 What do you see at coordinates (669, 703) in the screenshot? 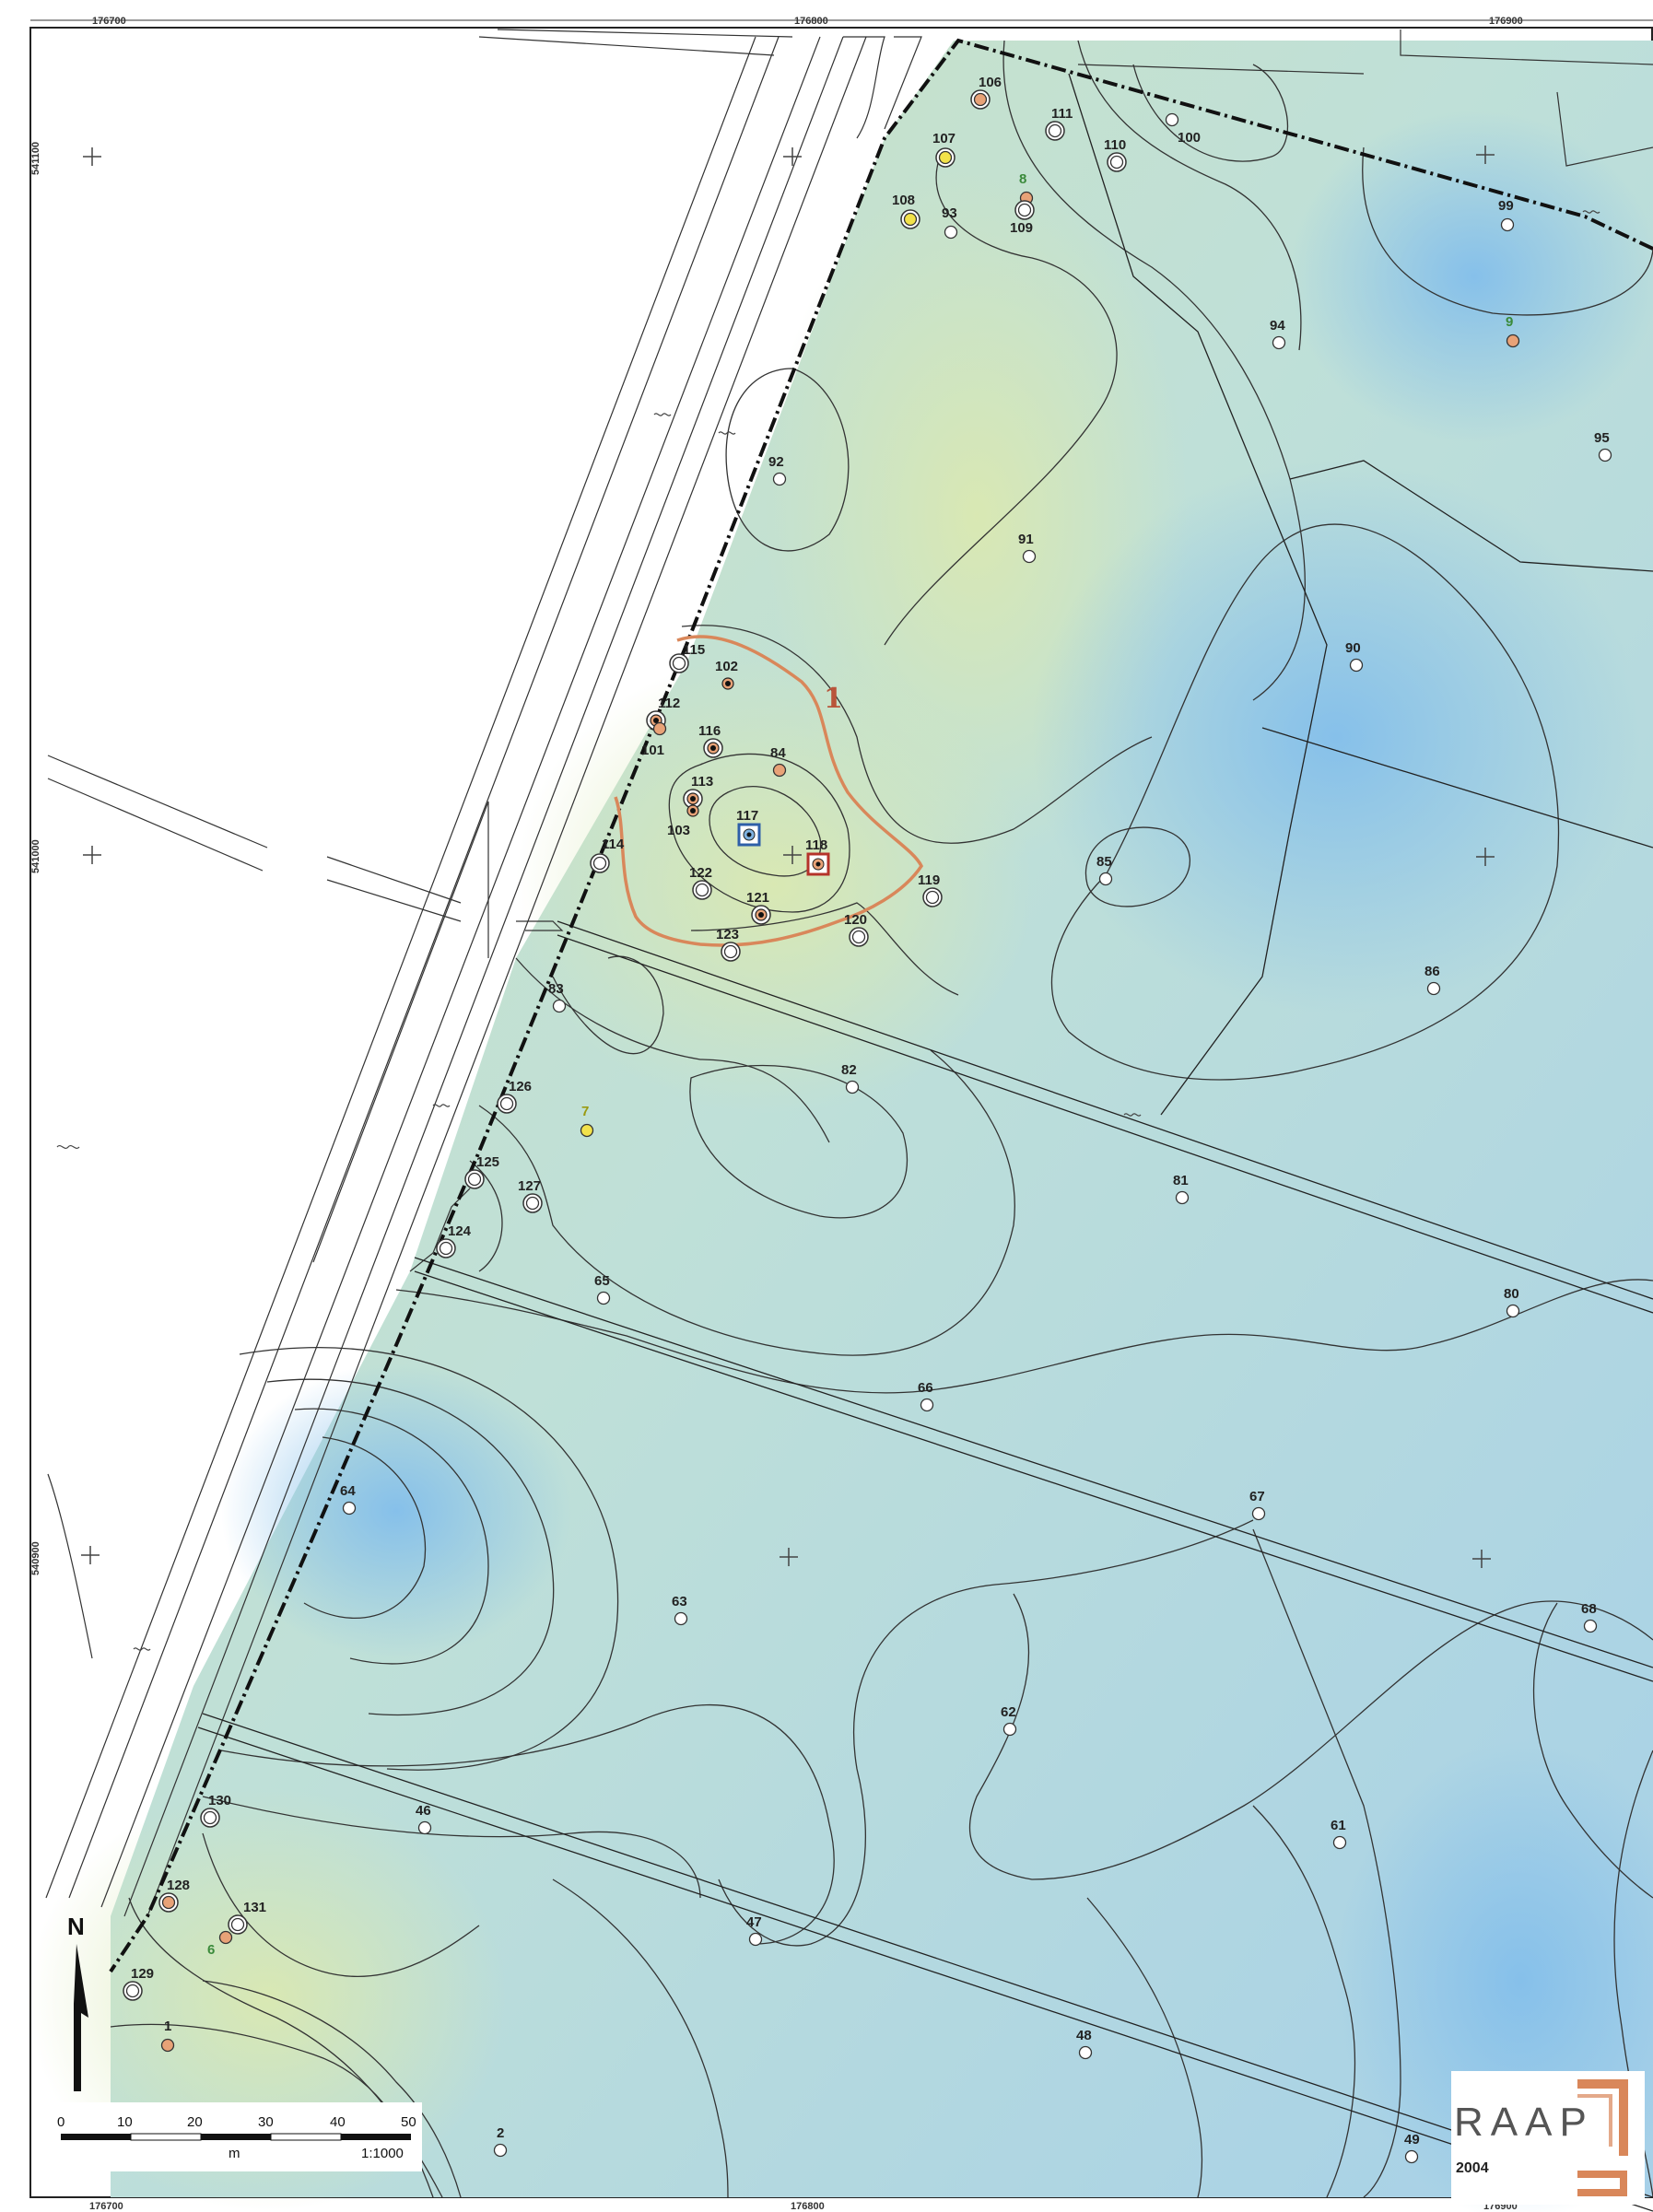
I see `survey-point-label: 112` at bounding box center [669, 703].